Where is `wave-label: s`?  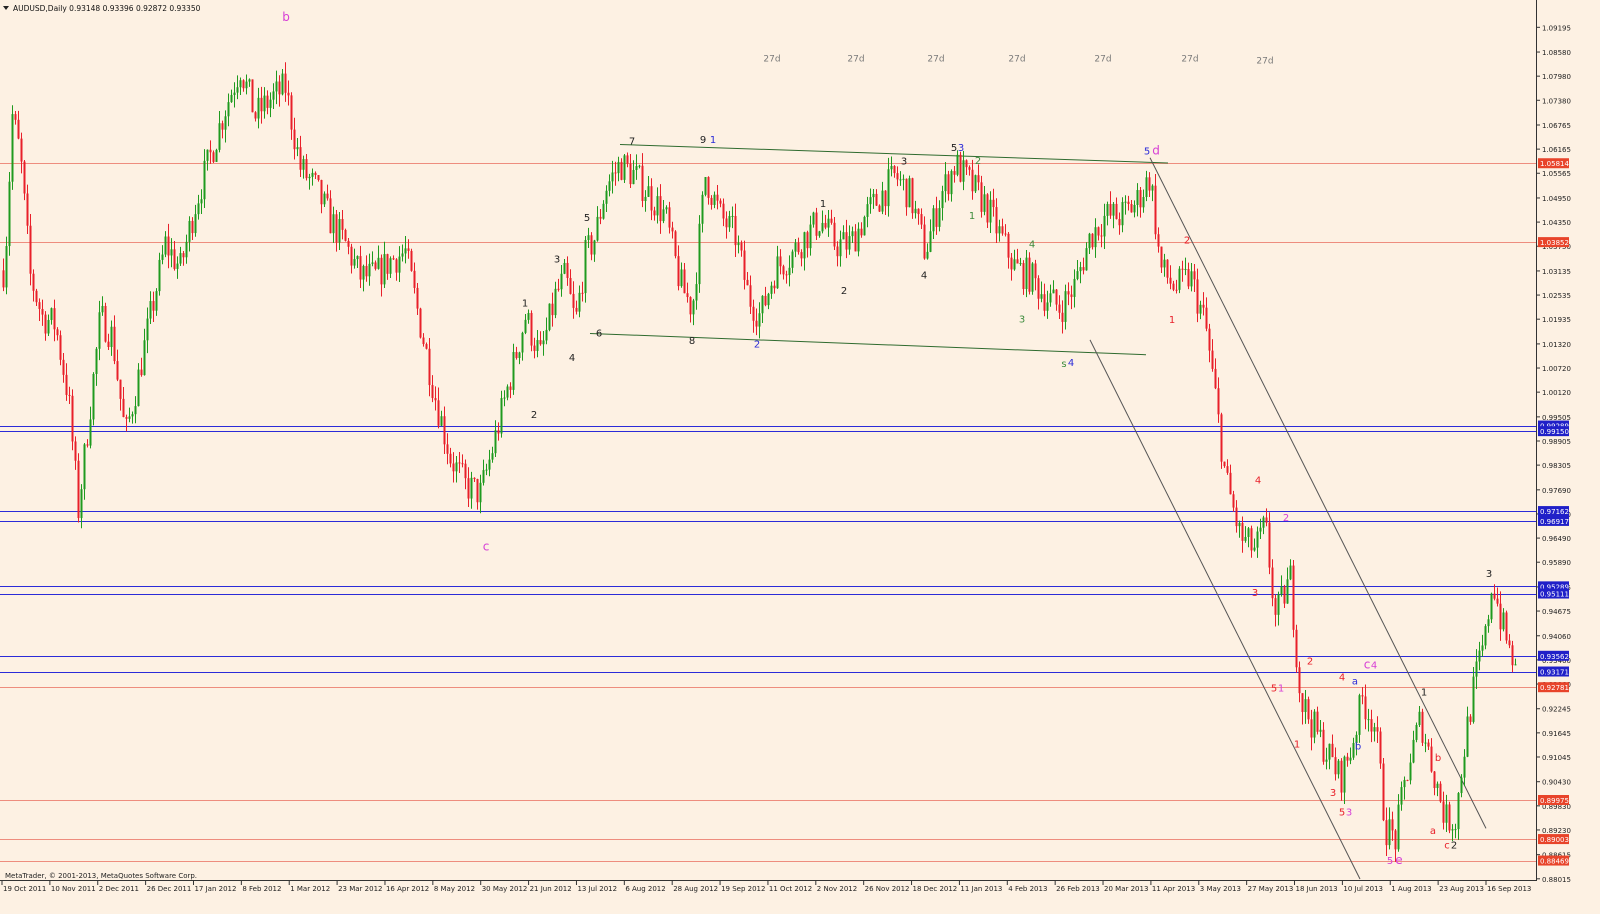 wave-label: s is located at coordinates (1063, 364).